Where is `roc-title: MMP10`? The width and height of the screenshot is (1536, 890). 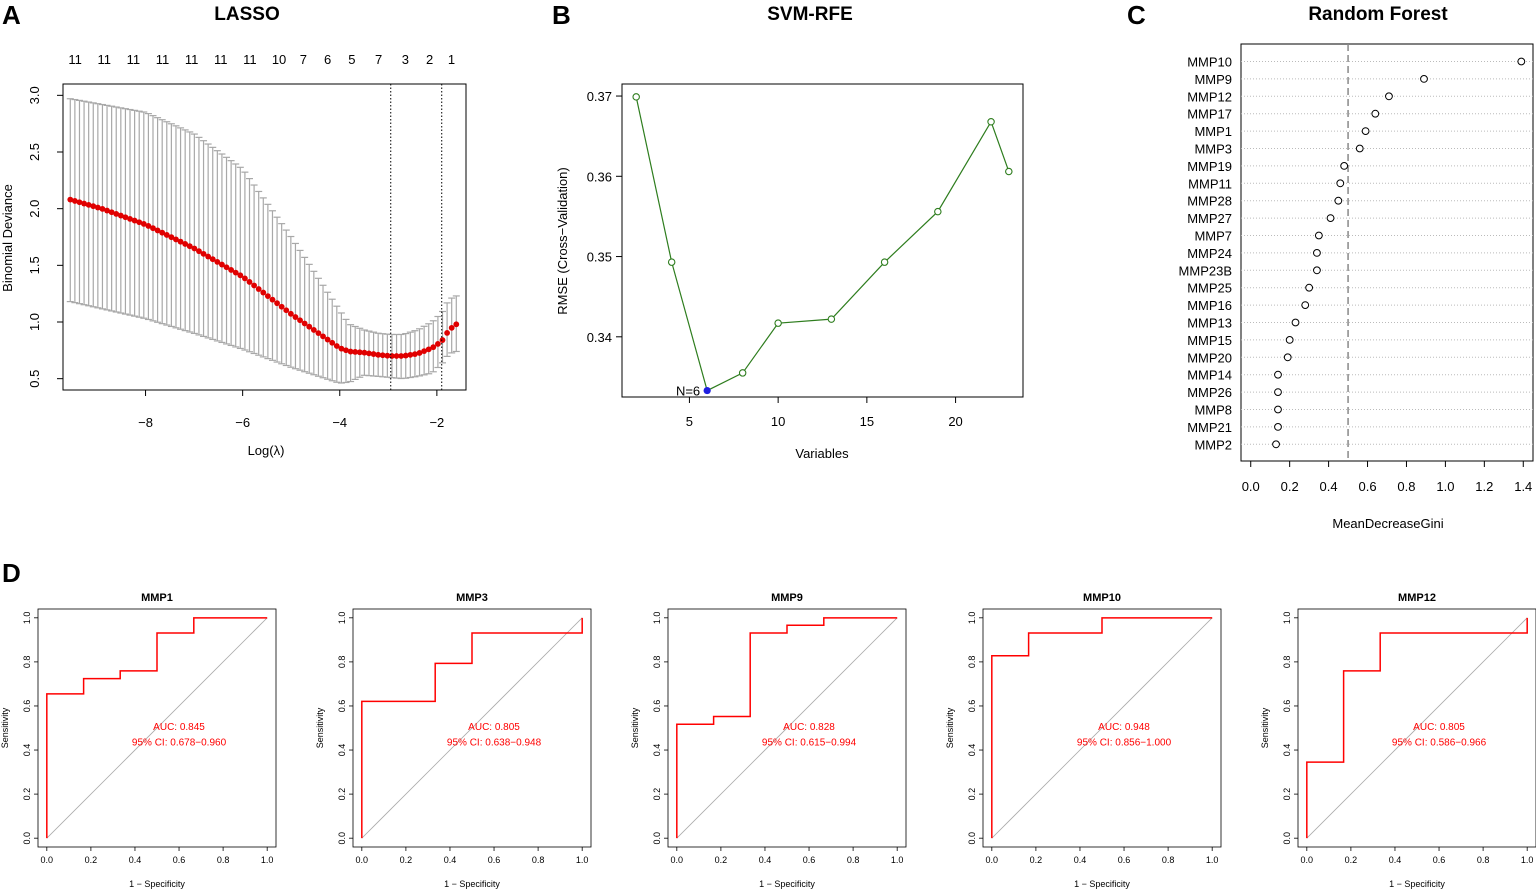
roc-title: MMP10 is located at coordinates (1102, 598).